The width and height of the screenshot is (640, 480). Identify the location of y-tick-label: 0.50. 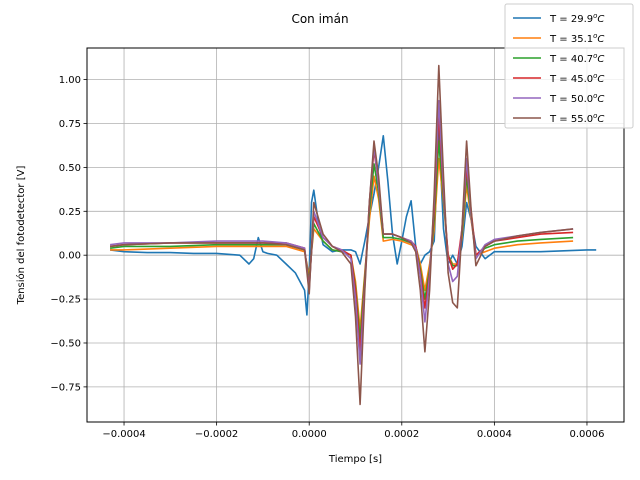
(70, 168).